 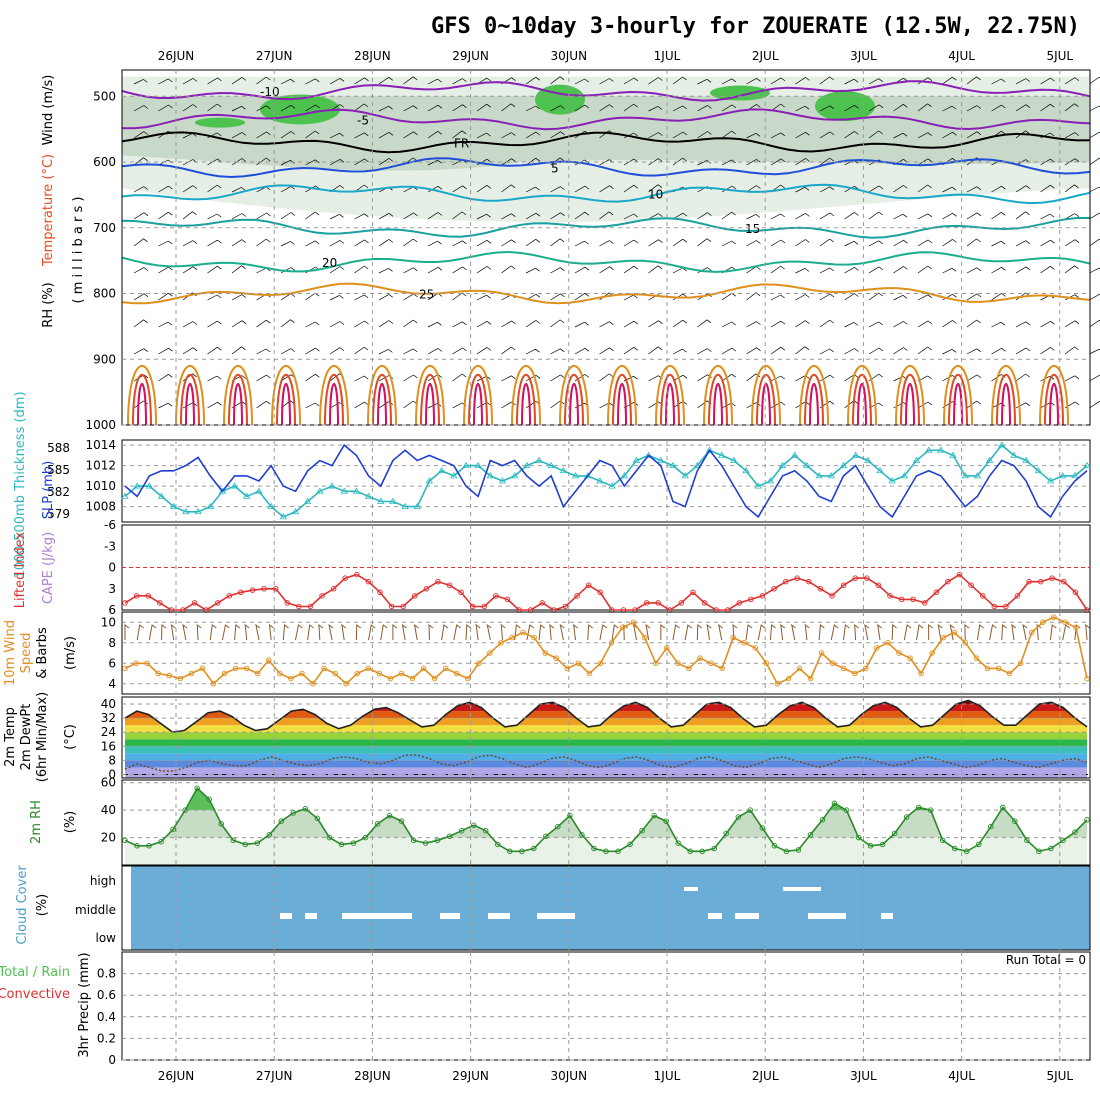 What do you see at coordinates (450, 916) in the screenshot?
I see `cloud-middle-bar` at bounding box center [450, 916].